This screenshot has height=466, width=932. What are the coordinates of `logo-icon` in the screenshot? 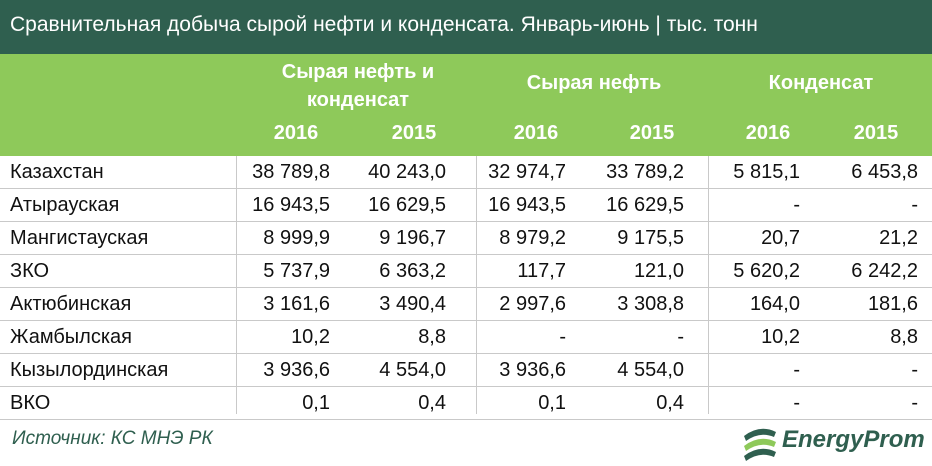 It's located at (760, 444).